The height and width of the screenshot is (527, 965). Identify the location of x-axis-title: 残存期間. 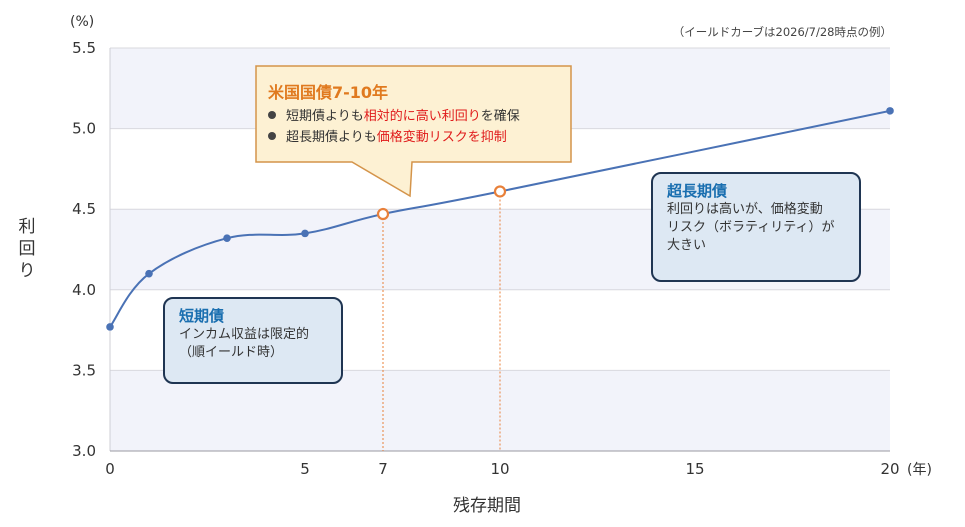
(487, 506).